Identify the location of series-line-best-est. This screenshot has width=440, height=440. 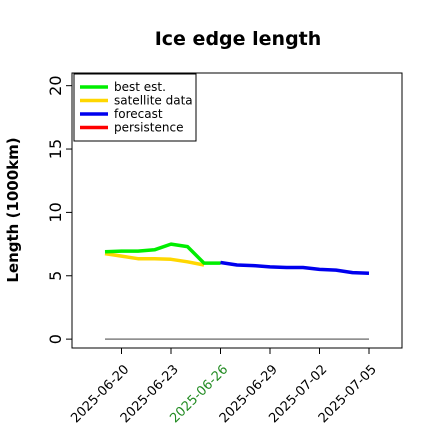
(162, 253).